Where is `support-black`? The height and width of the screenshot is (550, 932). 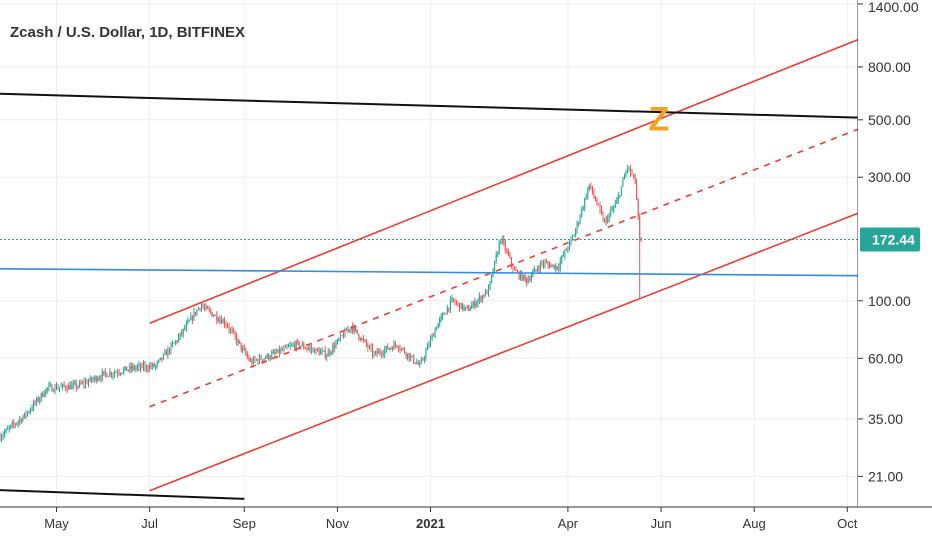 support-black is located at coordinates (122, 494).